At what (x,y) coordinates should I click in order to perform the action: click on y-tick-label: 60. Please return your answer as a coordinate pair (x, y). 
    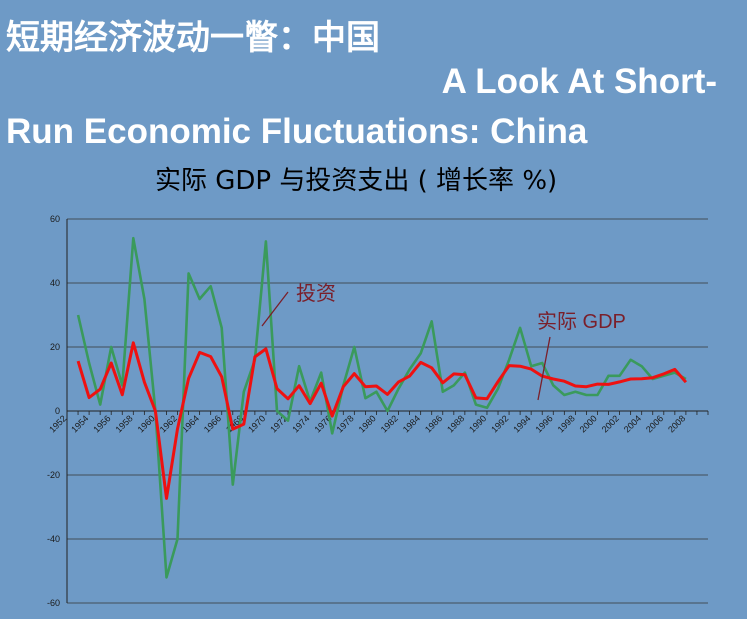
    Looking at the image, I should click on (55, 219).